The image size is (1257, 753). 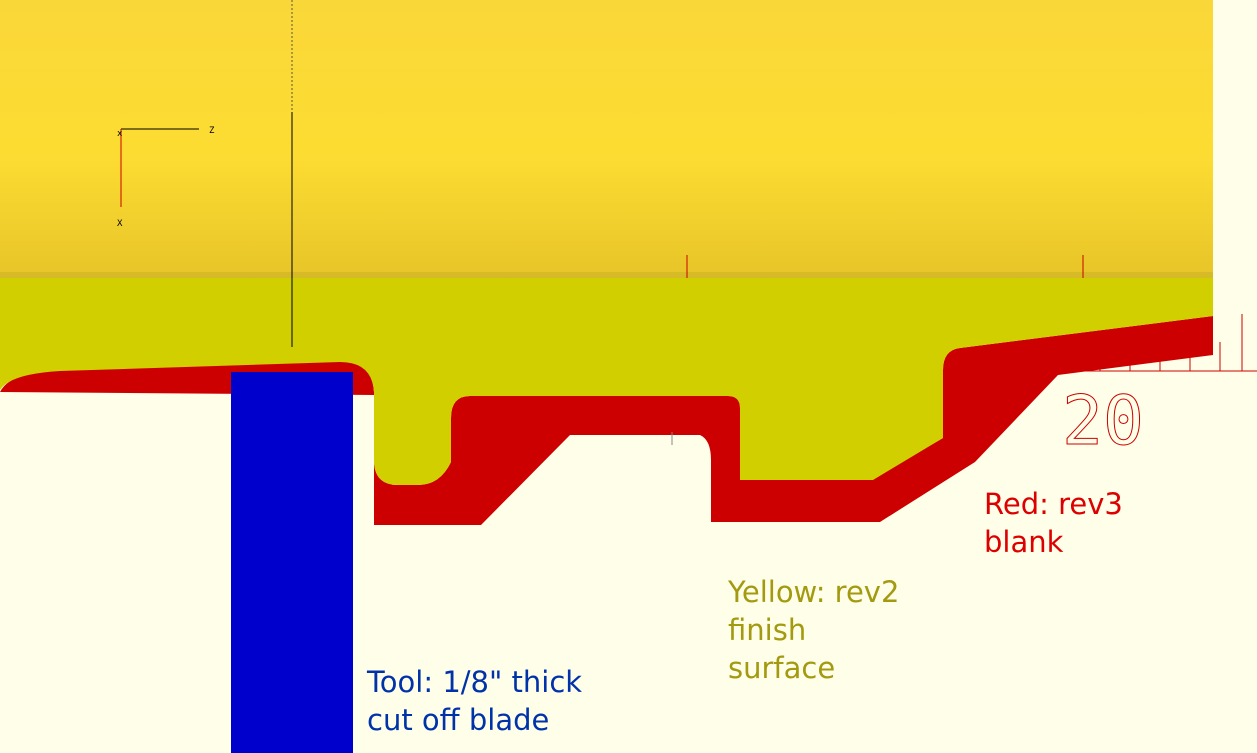 What do you see at coordinates (813, 630) in the screenshot?
I see `rev2-label: Yellow: rev2 finish surface` at bounding box center [813, 630].